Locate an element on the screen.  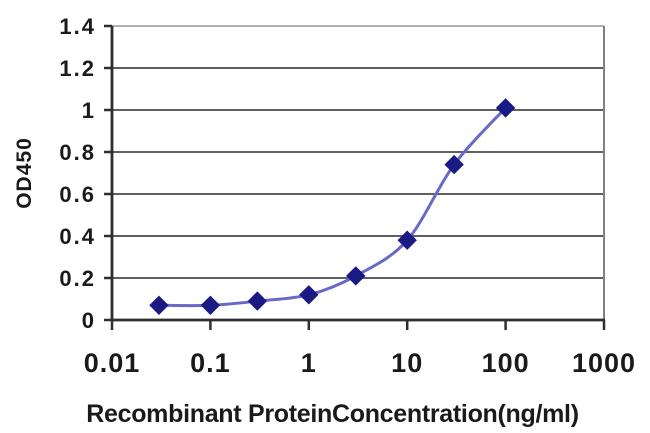
x-tick-label: 1 is located at coordinates (309, 363).